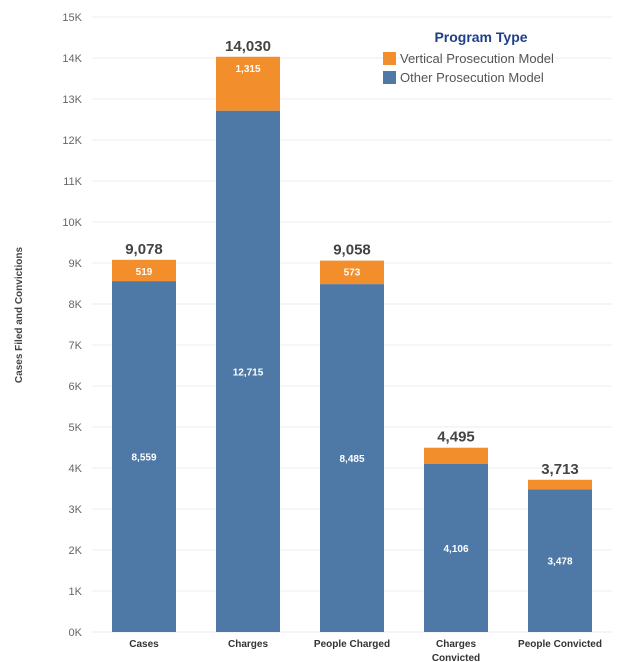 The height and width of the screenshot is (662, 618). What do you see at coordinates (352, 644) in the screenshot?
I see `x-category-label: People Charged` at bounding box center [352, 644].